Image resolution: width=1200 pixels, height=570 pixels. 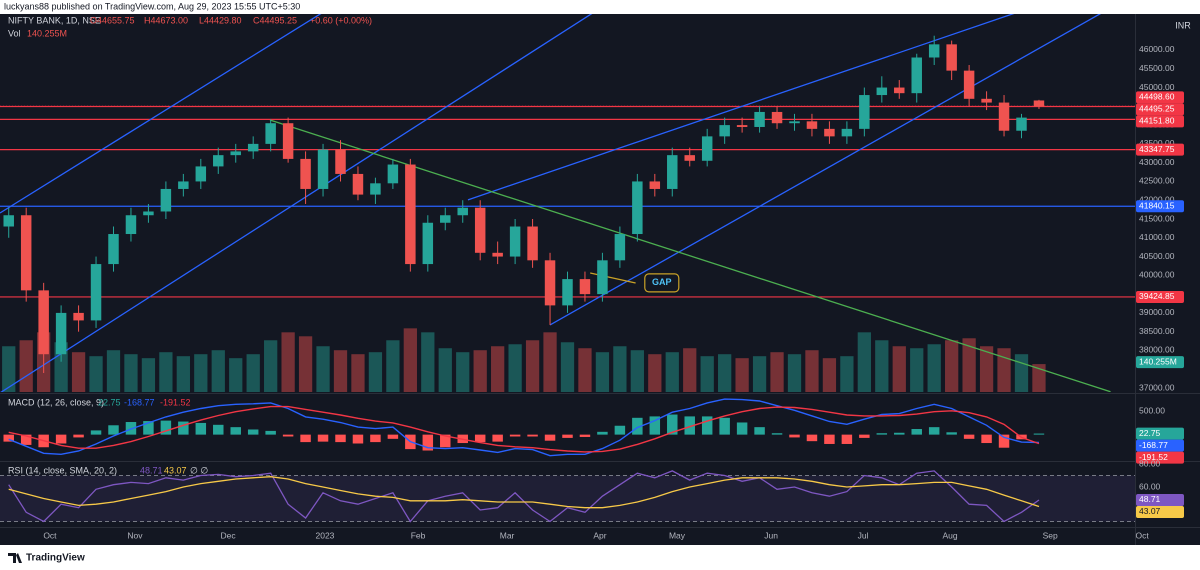 I want to click on bottom-strip, so click(x=600, y=557).